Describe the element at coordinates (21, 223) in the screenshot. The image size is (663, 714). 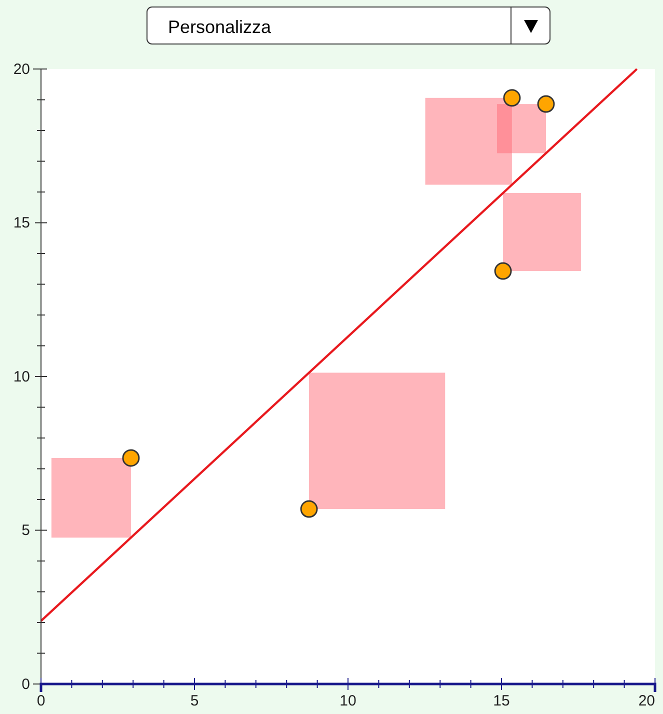
I see `y-tick-label: 15` at that location.